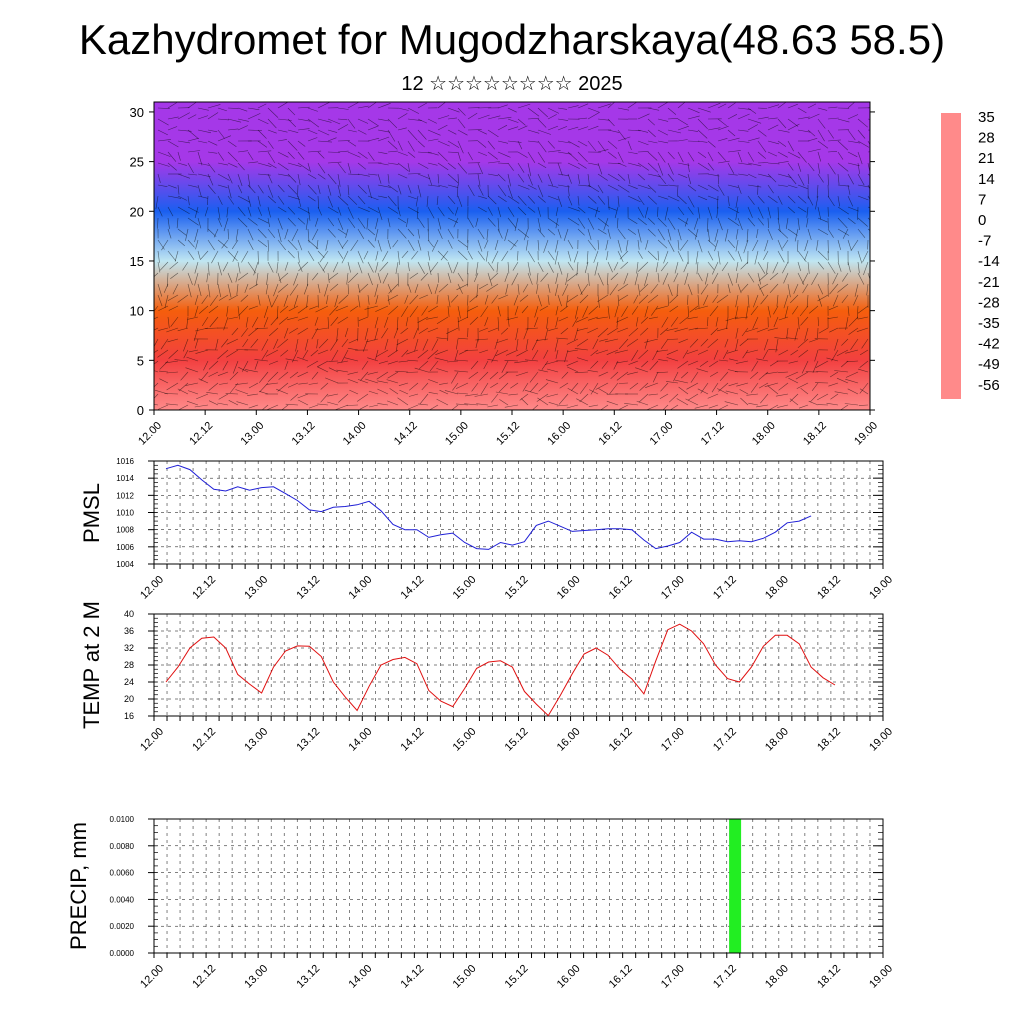  I want to click on precip-y-tick-label: 0.0060, so click(122, 873).